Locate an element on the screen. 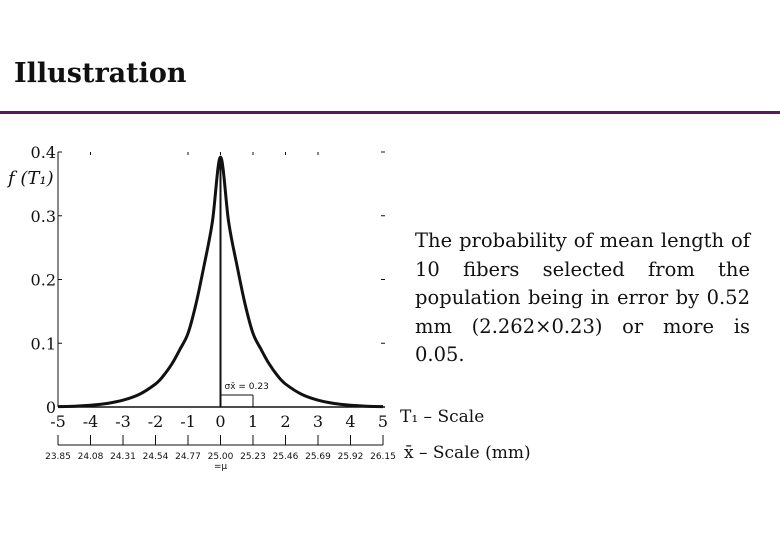 The image size is (780, 540). x-tick-label: -3 is located at coordinates (123, 421).